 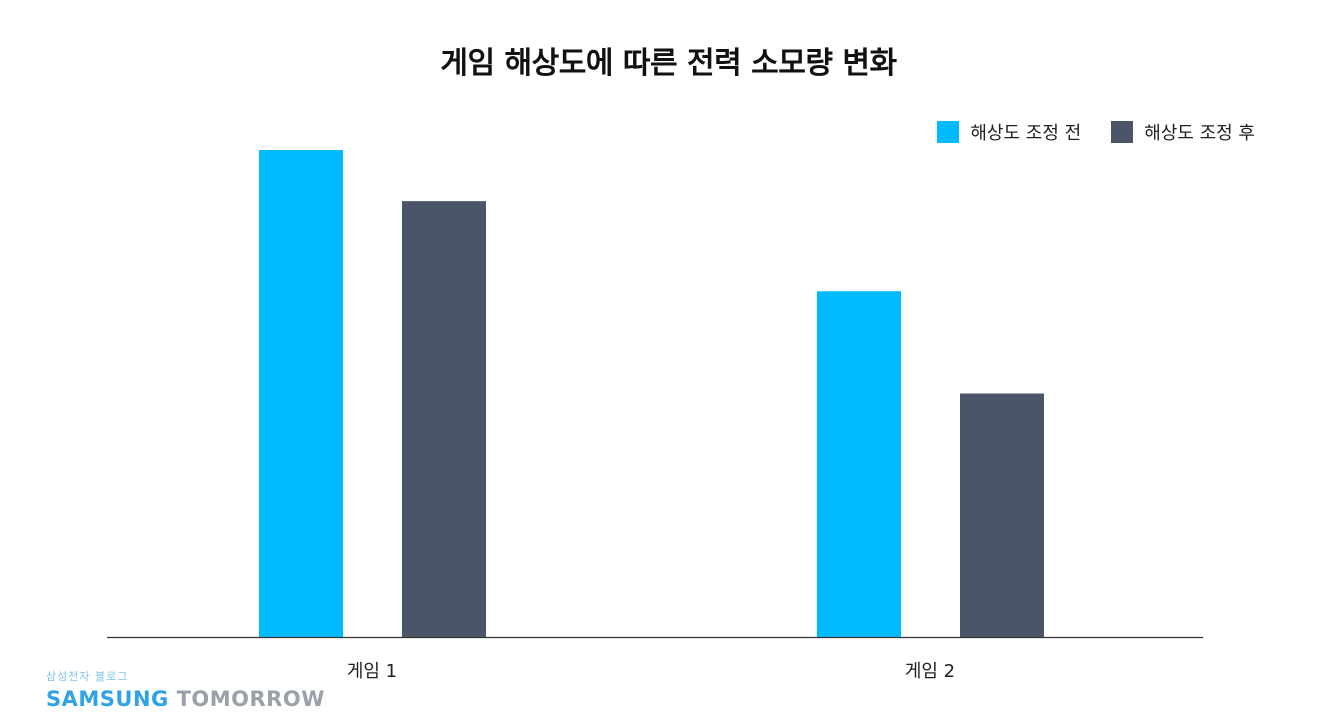 I want to click on x-tick-label: 게임 2, so click(x=930, y=671).